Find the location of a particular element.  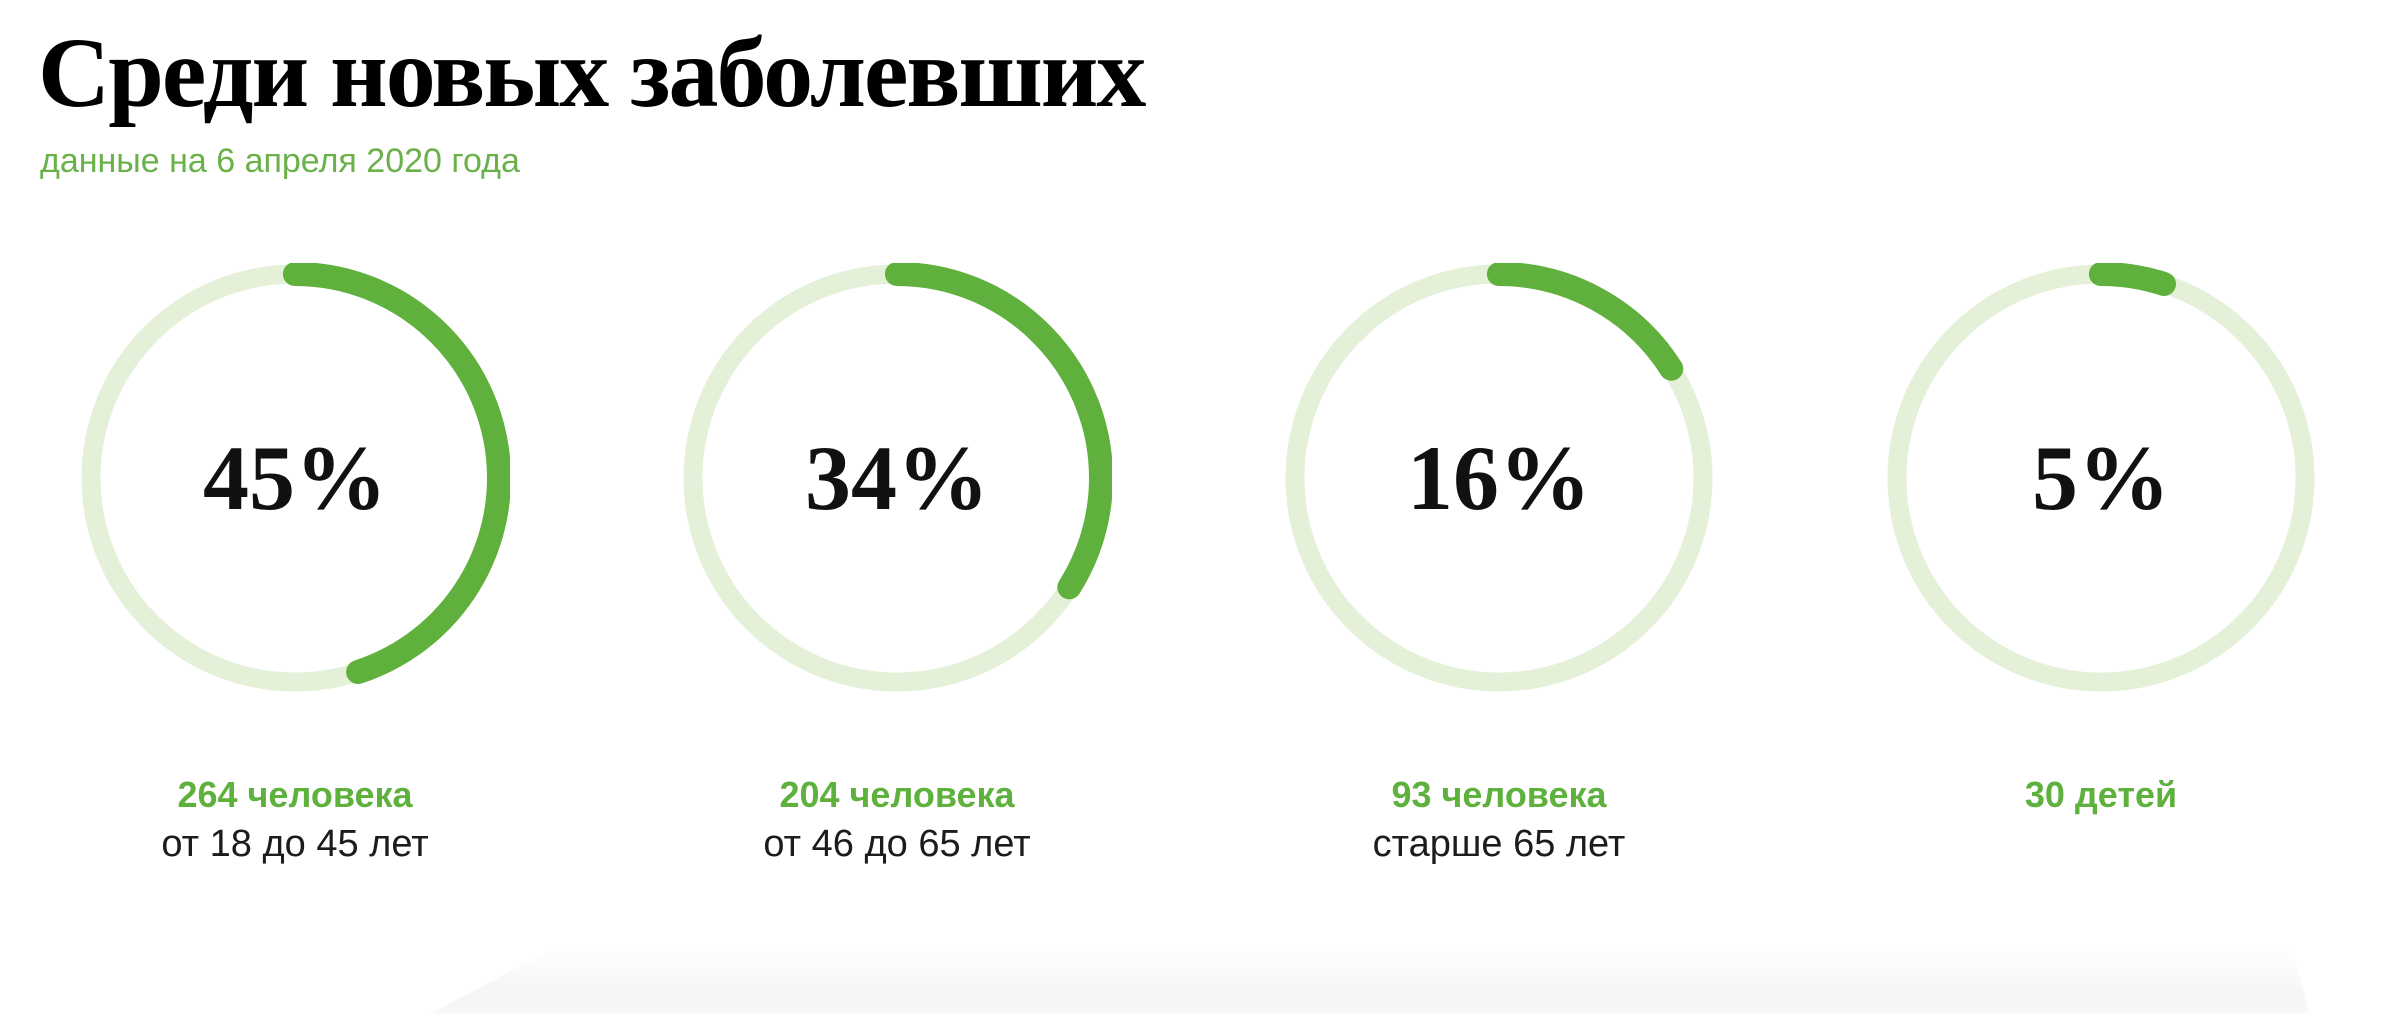

count-label: 204 человека is located at coordinates (897, 794).